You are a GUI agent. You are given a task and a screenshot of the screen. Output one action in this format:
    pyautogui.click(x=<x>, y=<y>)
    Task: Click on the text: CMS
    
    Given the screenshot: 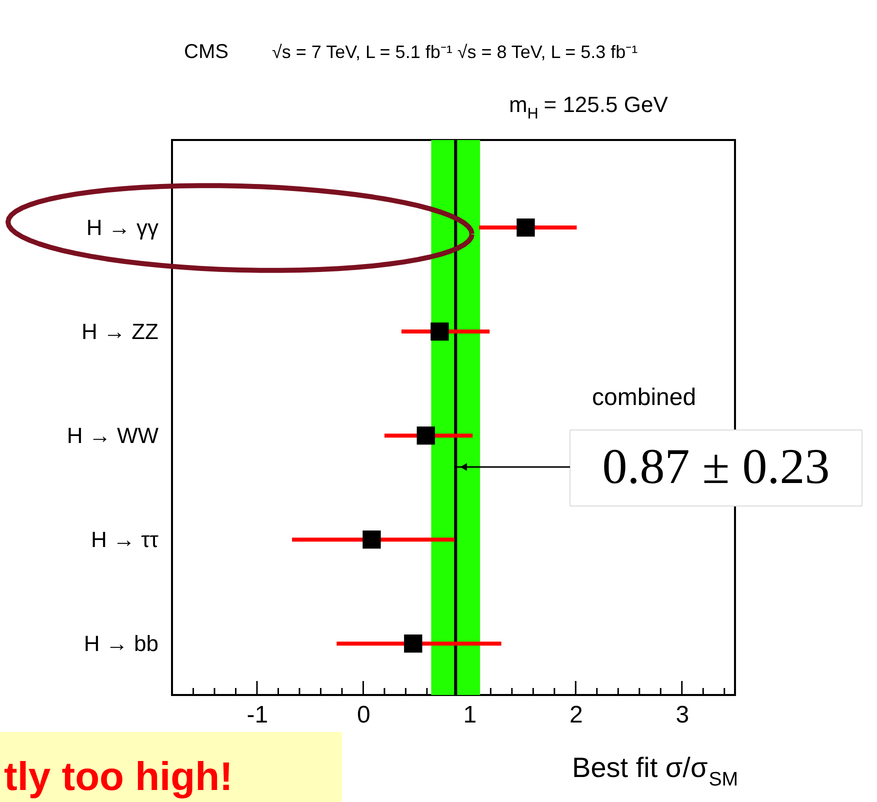 What is the action you would take?
    pyautogui.click(x=206, y=52)
    